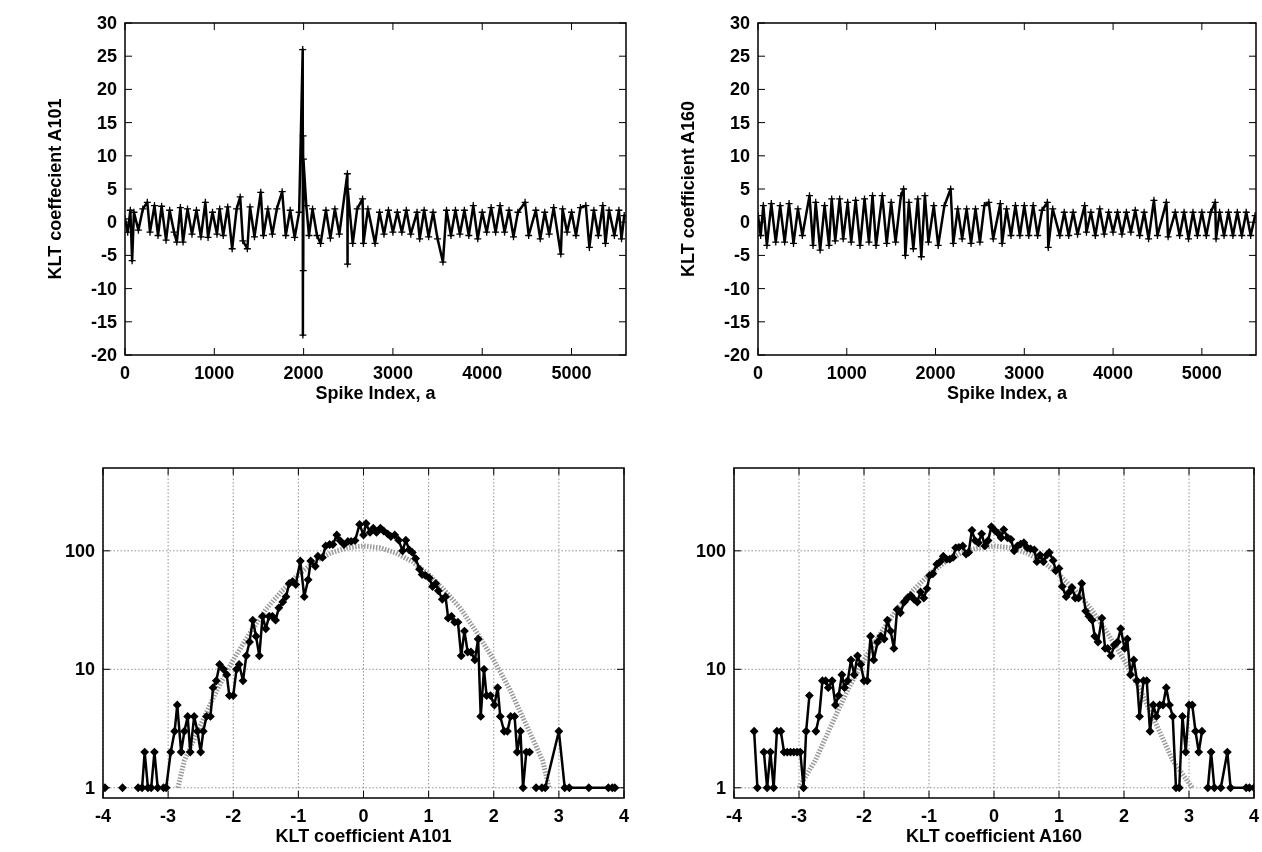 The image size is (1262, 852). What do you see at coordinates (363, 836) in the screenshot?
I see `x-axis-title: KLT coefficient A101` at bounding box center [363, 836].